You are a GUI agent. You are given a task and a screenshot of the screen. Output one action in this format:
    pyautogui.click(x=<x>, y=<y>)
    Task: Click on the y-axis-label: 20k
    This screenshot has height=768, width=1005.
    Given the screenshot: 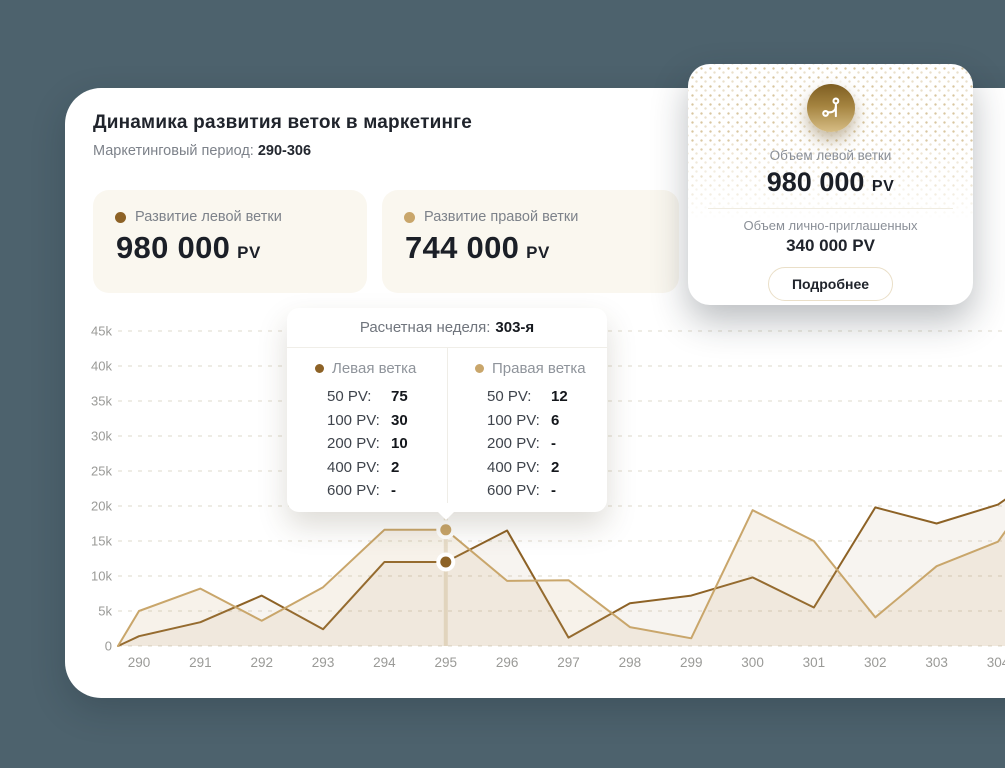 What is the action you would take?
    pyautogui.click(x=101, y=506)
    